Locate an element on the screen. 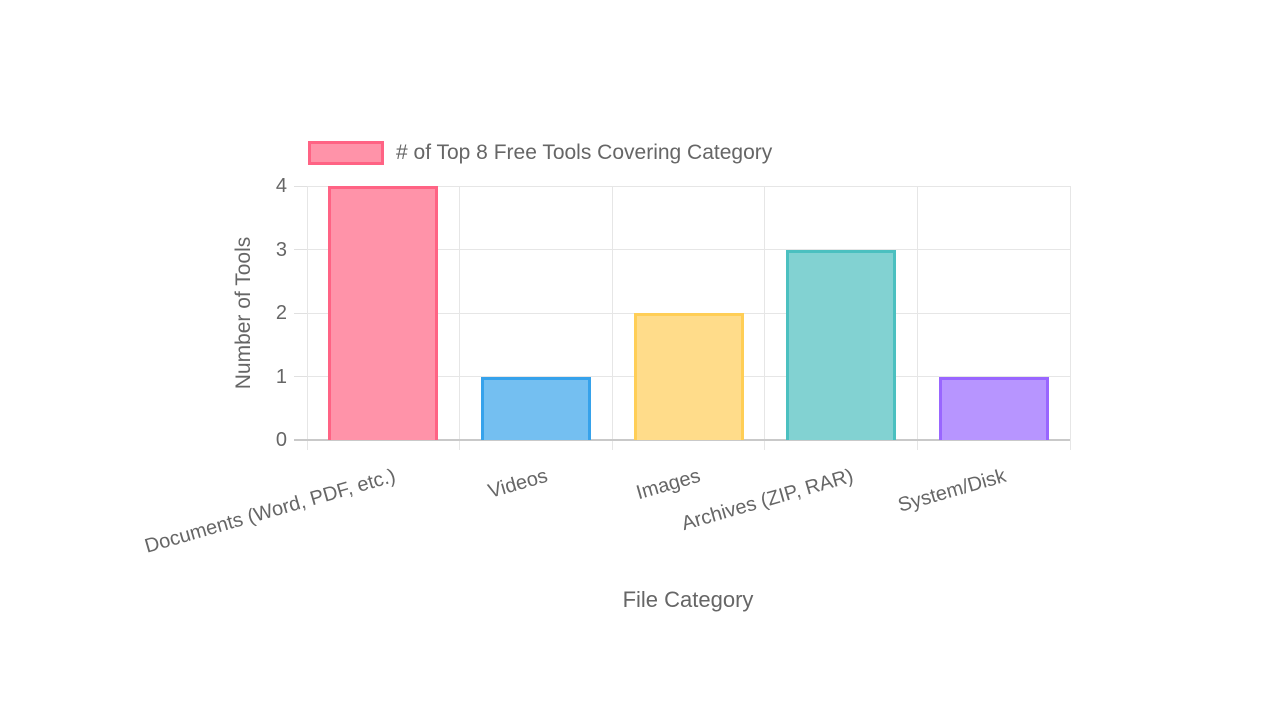  y-tick-label: 3 is located at coordinates (281, 249).